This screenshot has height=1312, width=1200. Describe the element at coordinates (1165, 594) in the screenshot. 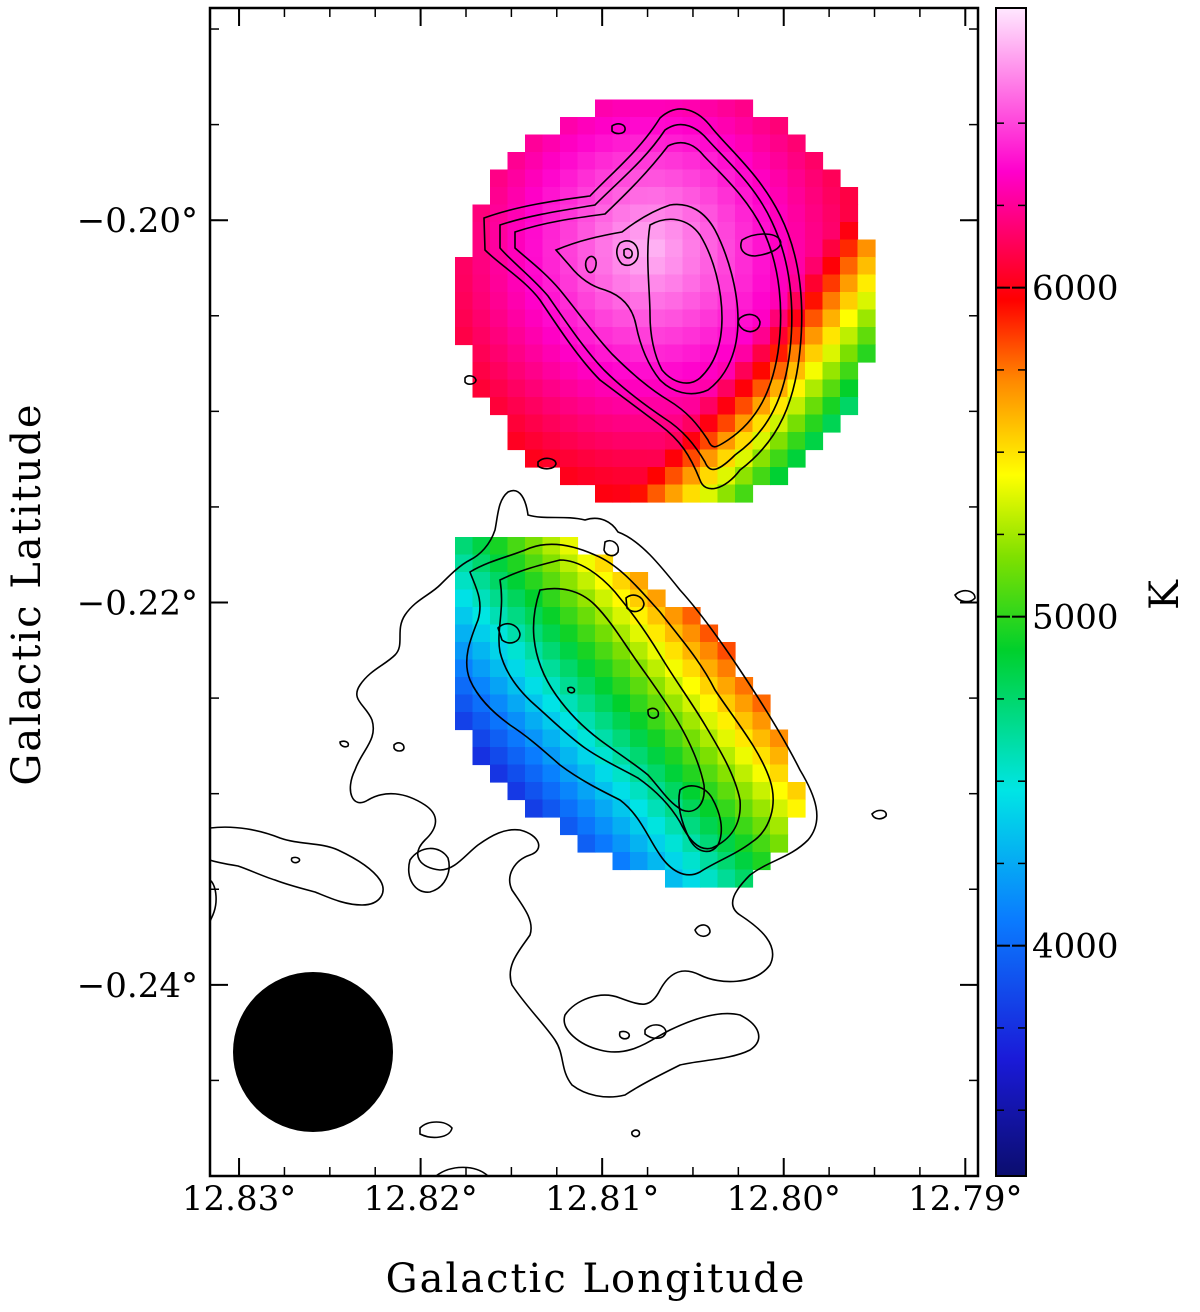

I see `colorbar-label: K` at that location.